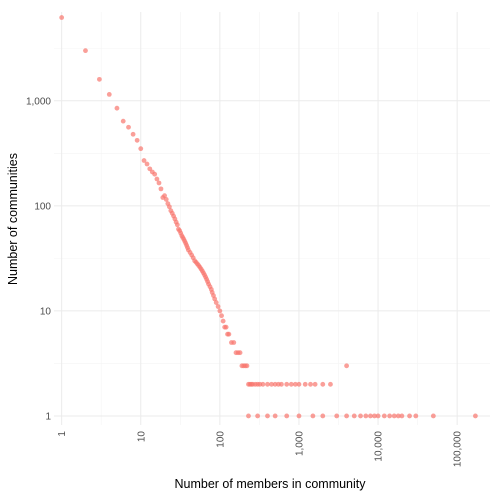 The height and width of the screenshot is (498, 498). Describe the element at coordinates (48, 416) in the screenshot. I see `y-tick-label: 1` at that location.